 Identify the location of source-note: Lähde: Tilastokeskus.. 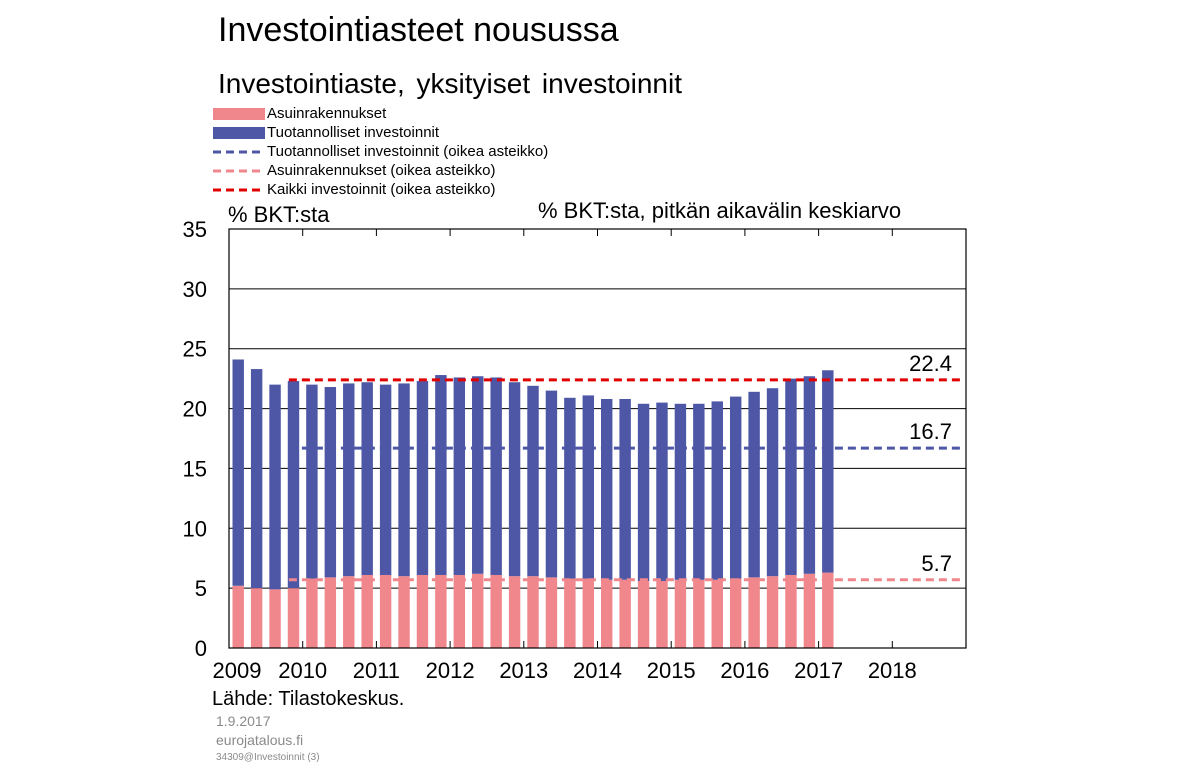
(308, 699).